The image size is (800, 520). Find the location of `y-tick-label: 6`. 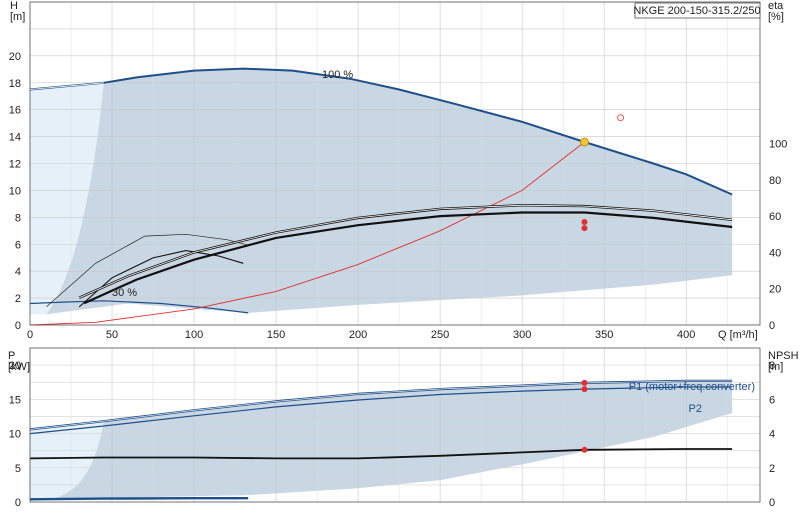

y-tick-label: 6 is located at coordinates (18, 245).